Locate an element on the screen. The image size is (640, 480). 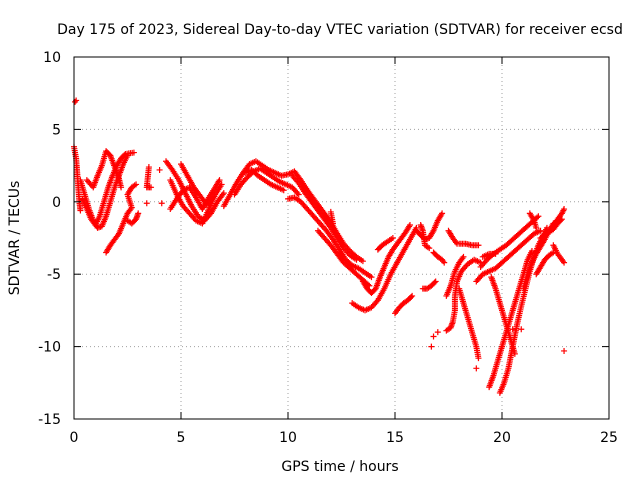
x-tick-label: 0 is located at coordinates (74, 438).